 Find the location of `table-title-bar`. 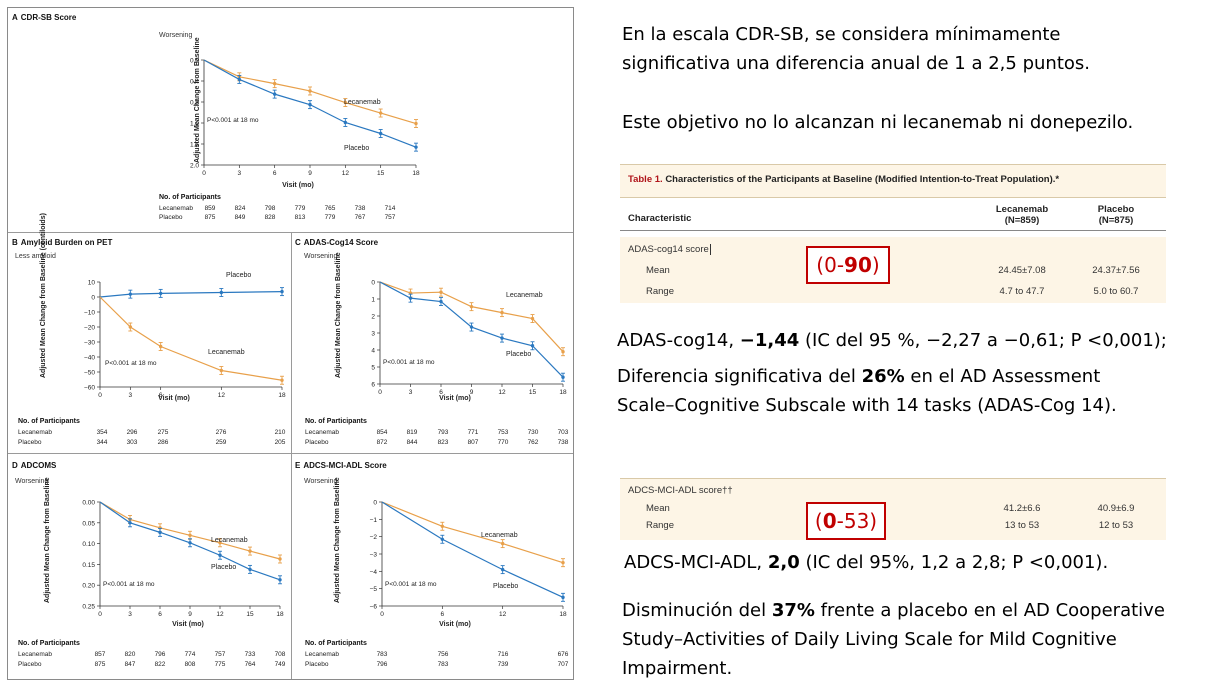

table-title-bar is located at coordinates (893, 181).